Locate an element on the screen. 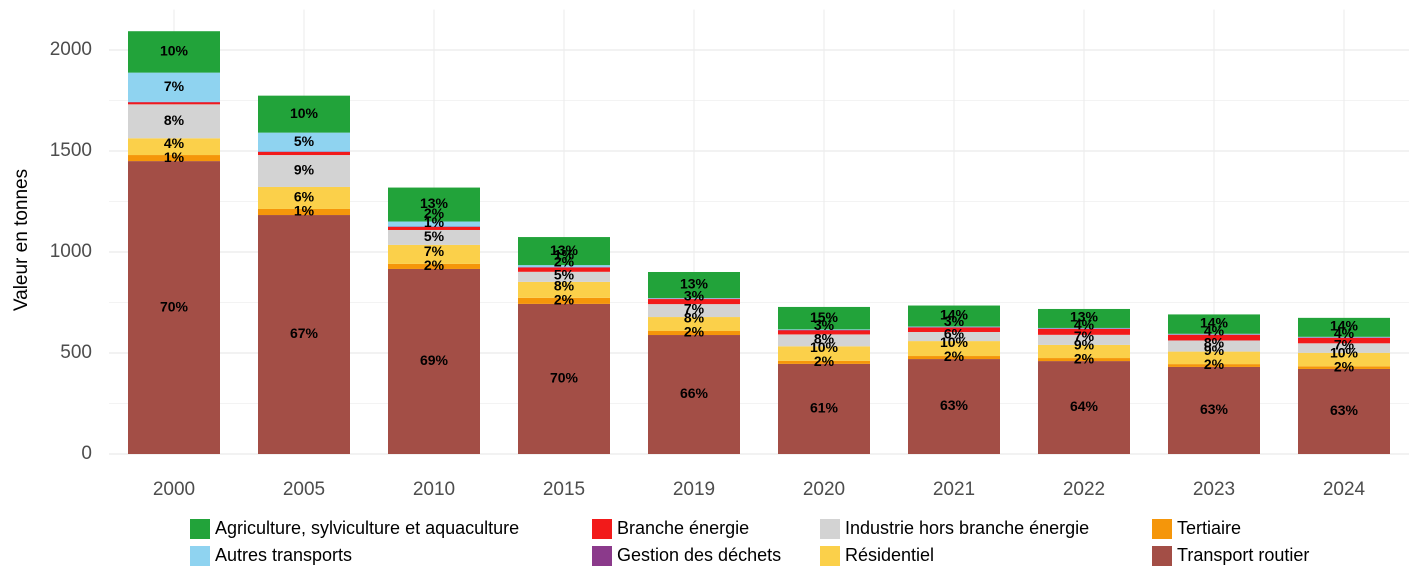 The height and width of the screenshot is (567, 1421). legend-label: Industrie hors branche énergie is located at coordinates (967, 528).